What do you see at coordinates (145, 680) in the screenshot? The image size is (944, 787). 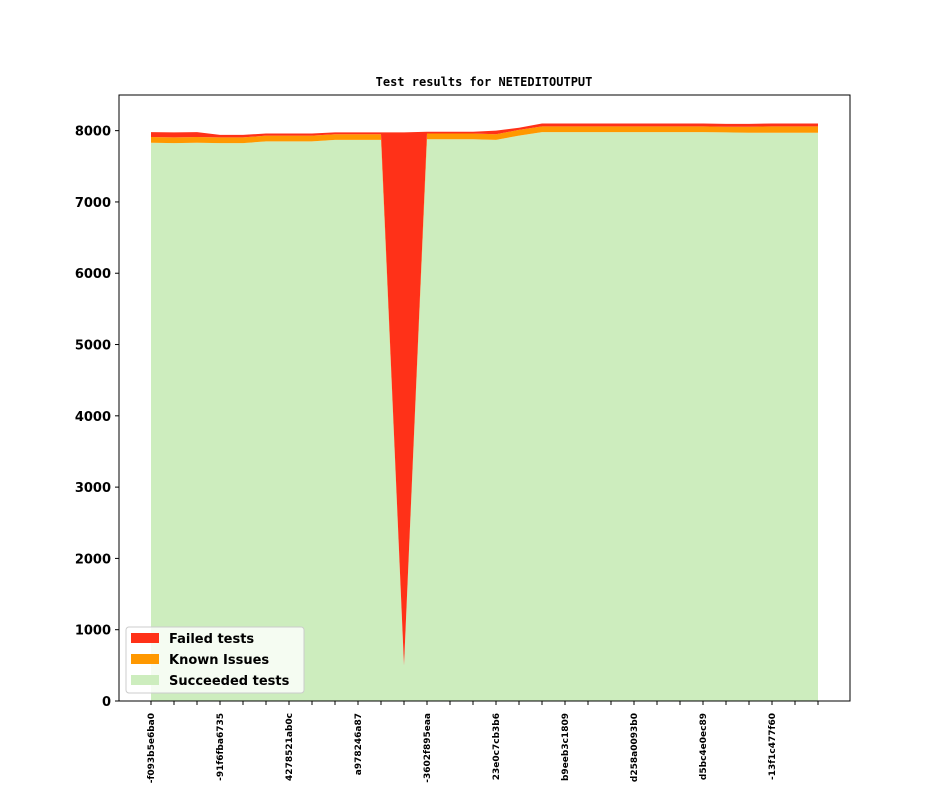 I see `legend-swatch-succeeded` at bounding box center [145, 680].